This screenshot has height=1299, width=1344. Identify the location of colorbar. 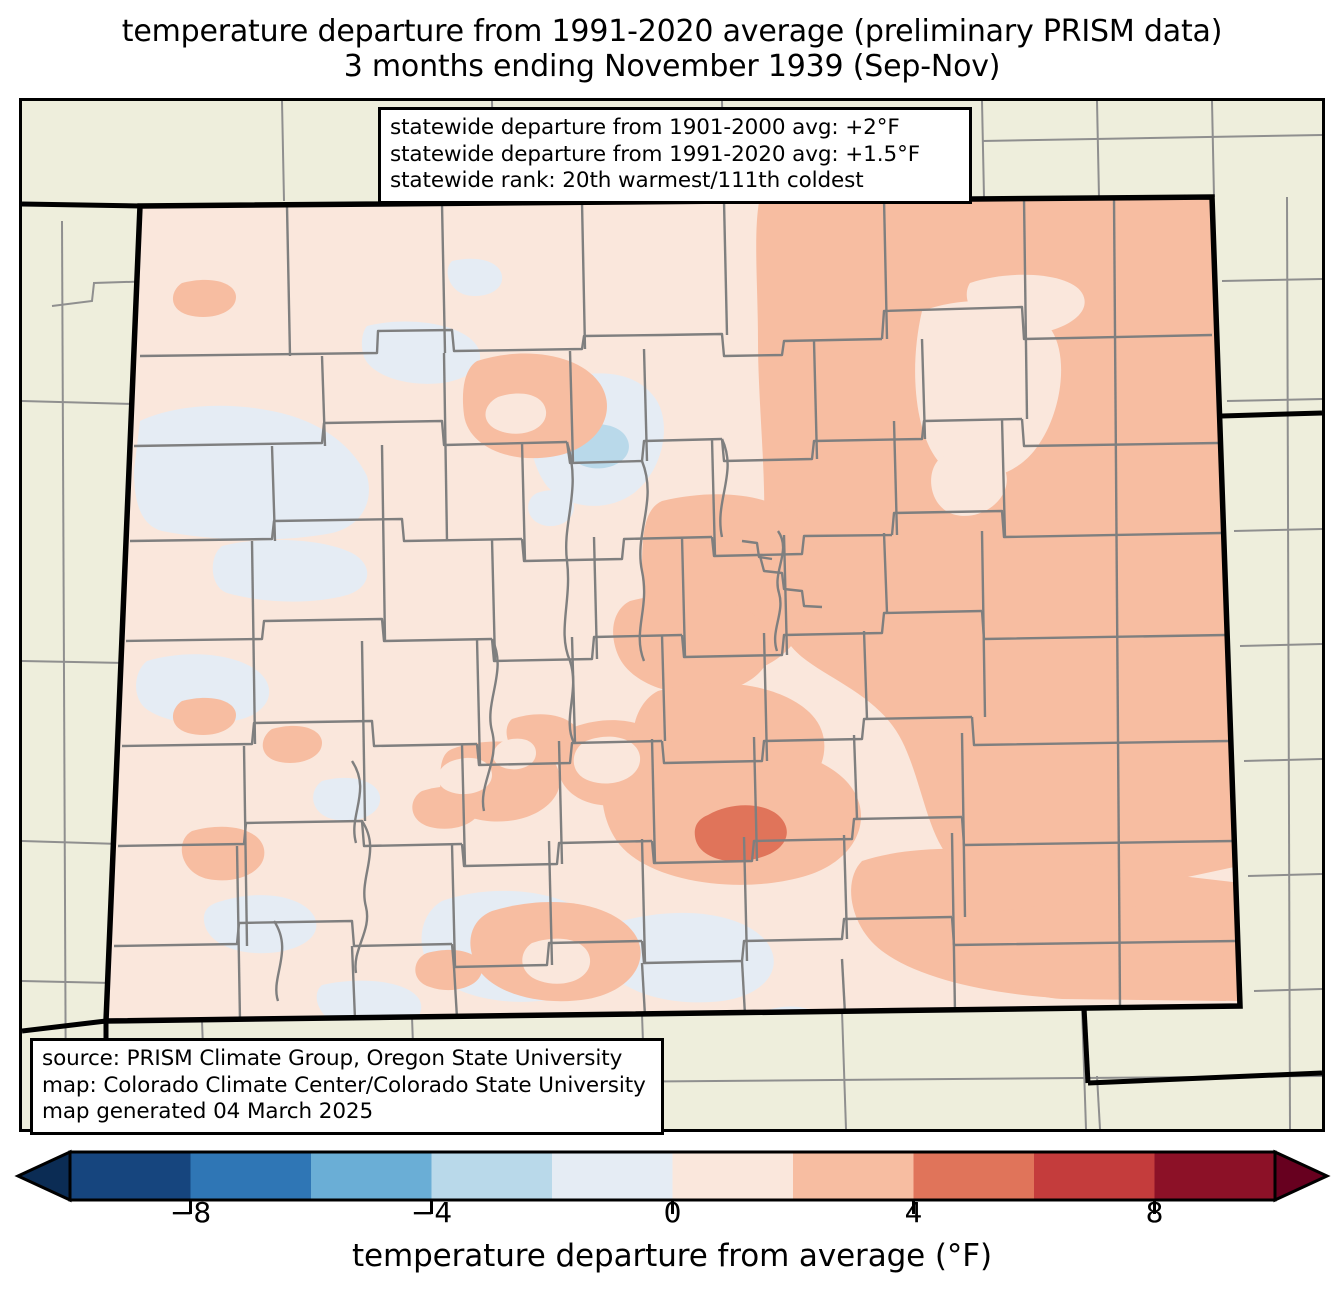
(672, 1221).